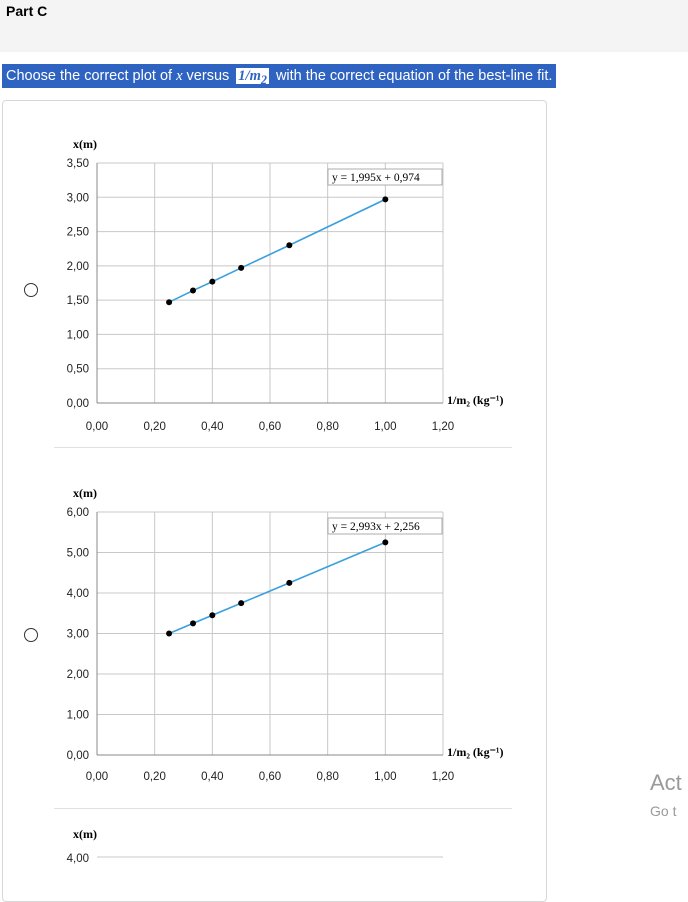 Image resolution: width=688 pixels, height=902 pixels. What do you see at coordinates (89, 76) in the screenshot?
I see `question-prefix: Choose the correct plot of` at bounding box center [89, 76].